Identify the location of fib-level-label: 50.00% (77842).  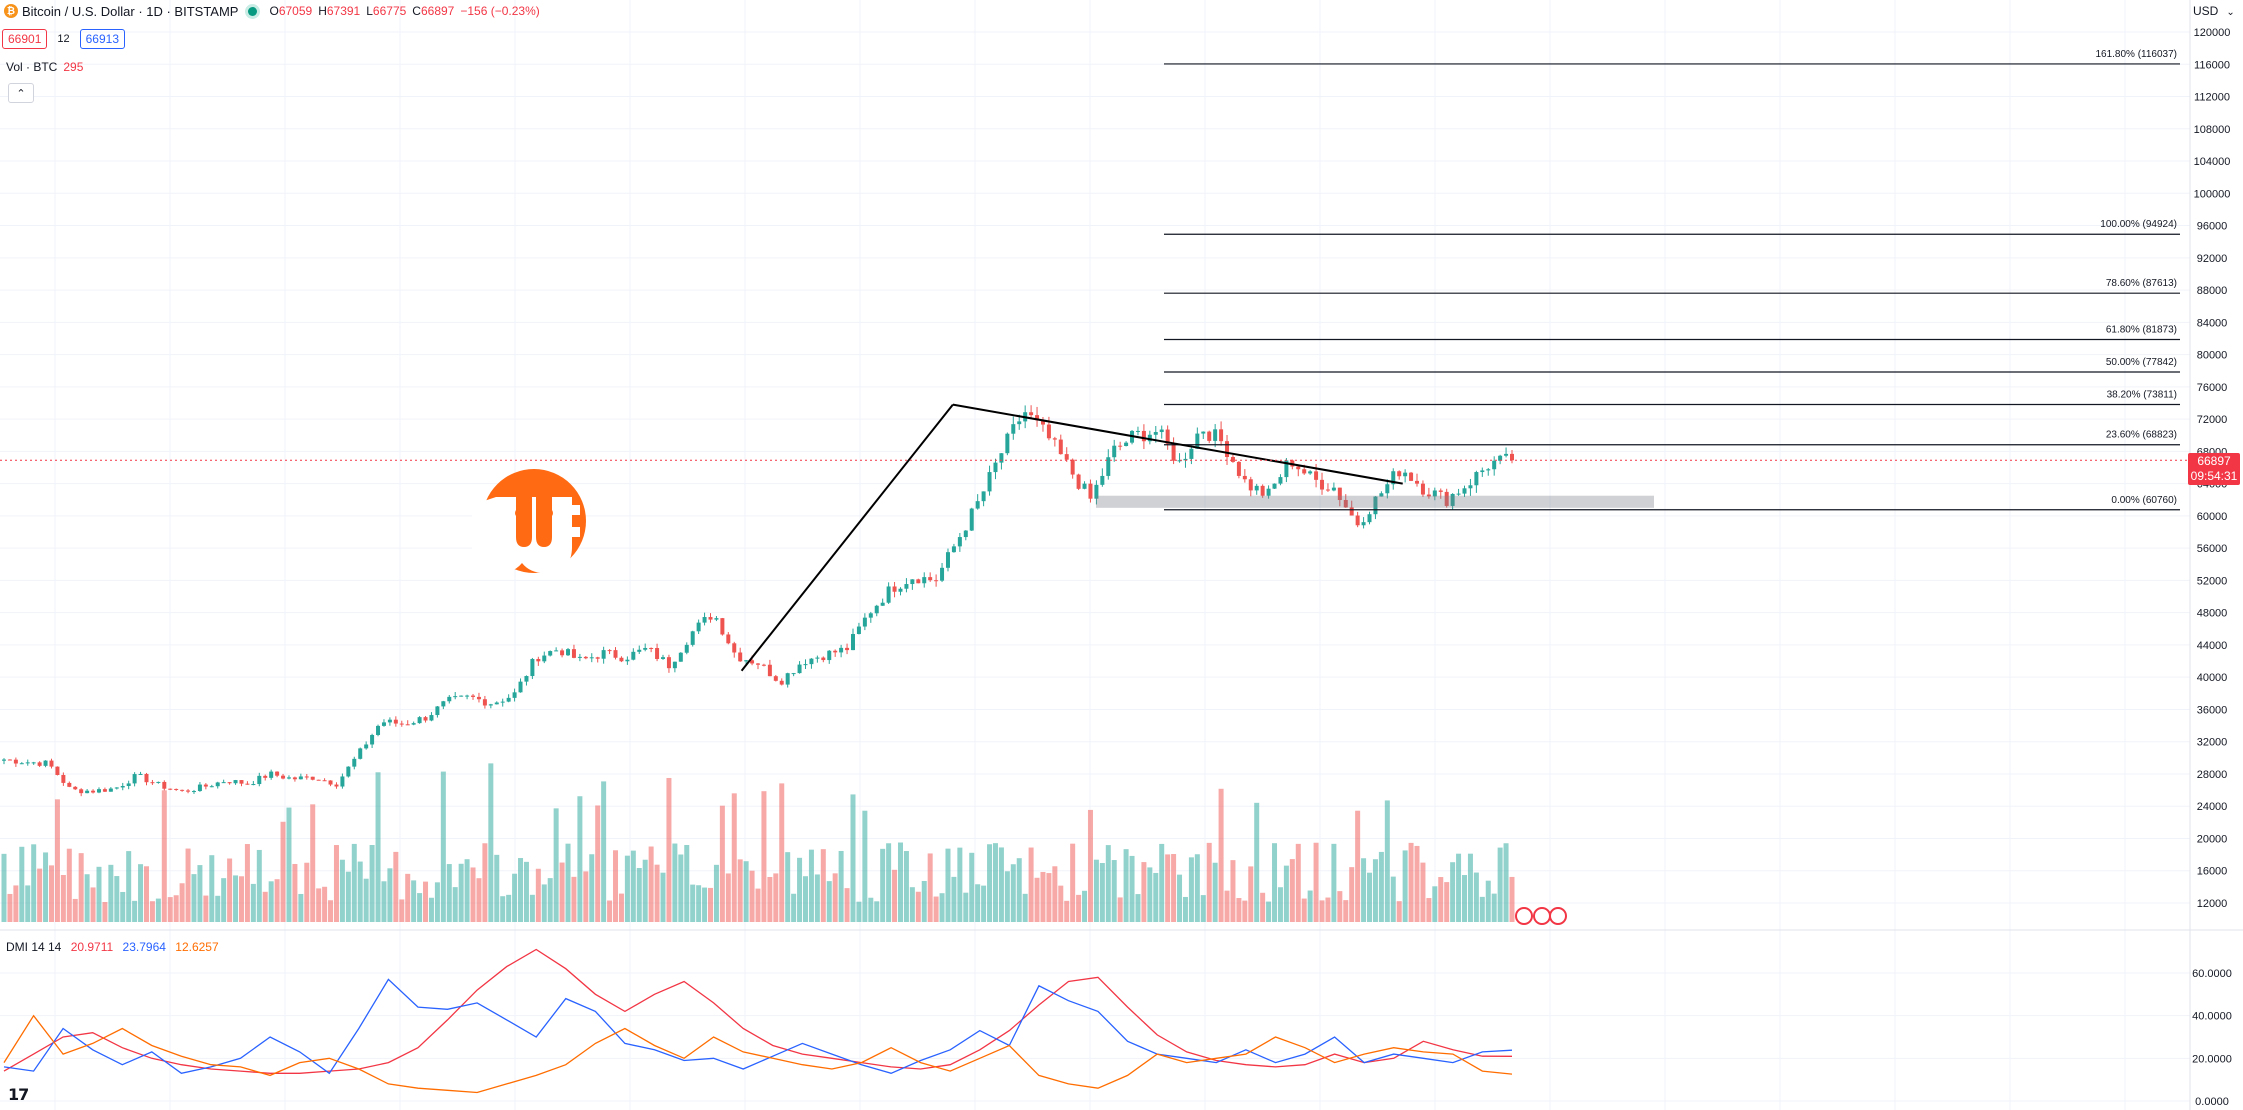
(2141, 362).